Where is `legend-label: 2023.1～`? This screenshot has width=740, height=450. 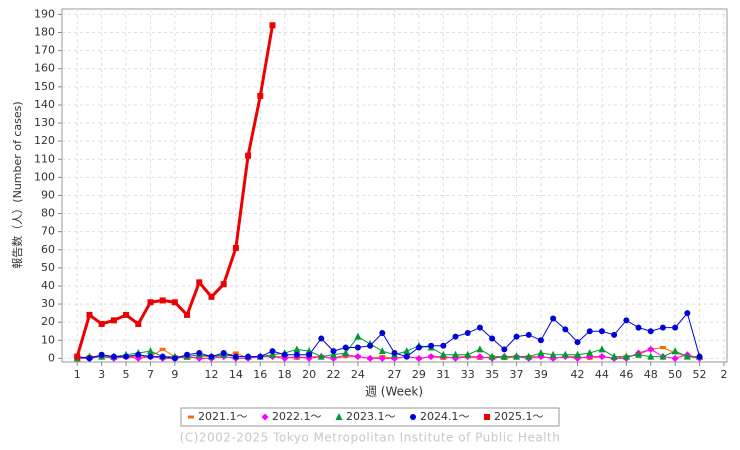 legend-label: 2023.1～ is located at coordinates (371, 416).